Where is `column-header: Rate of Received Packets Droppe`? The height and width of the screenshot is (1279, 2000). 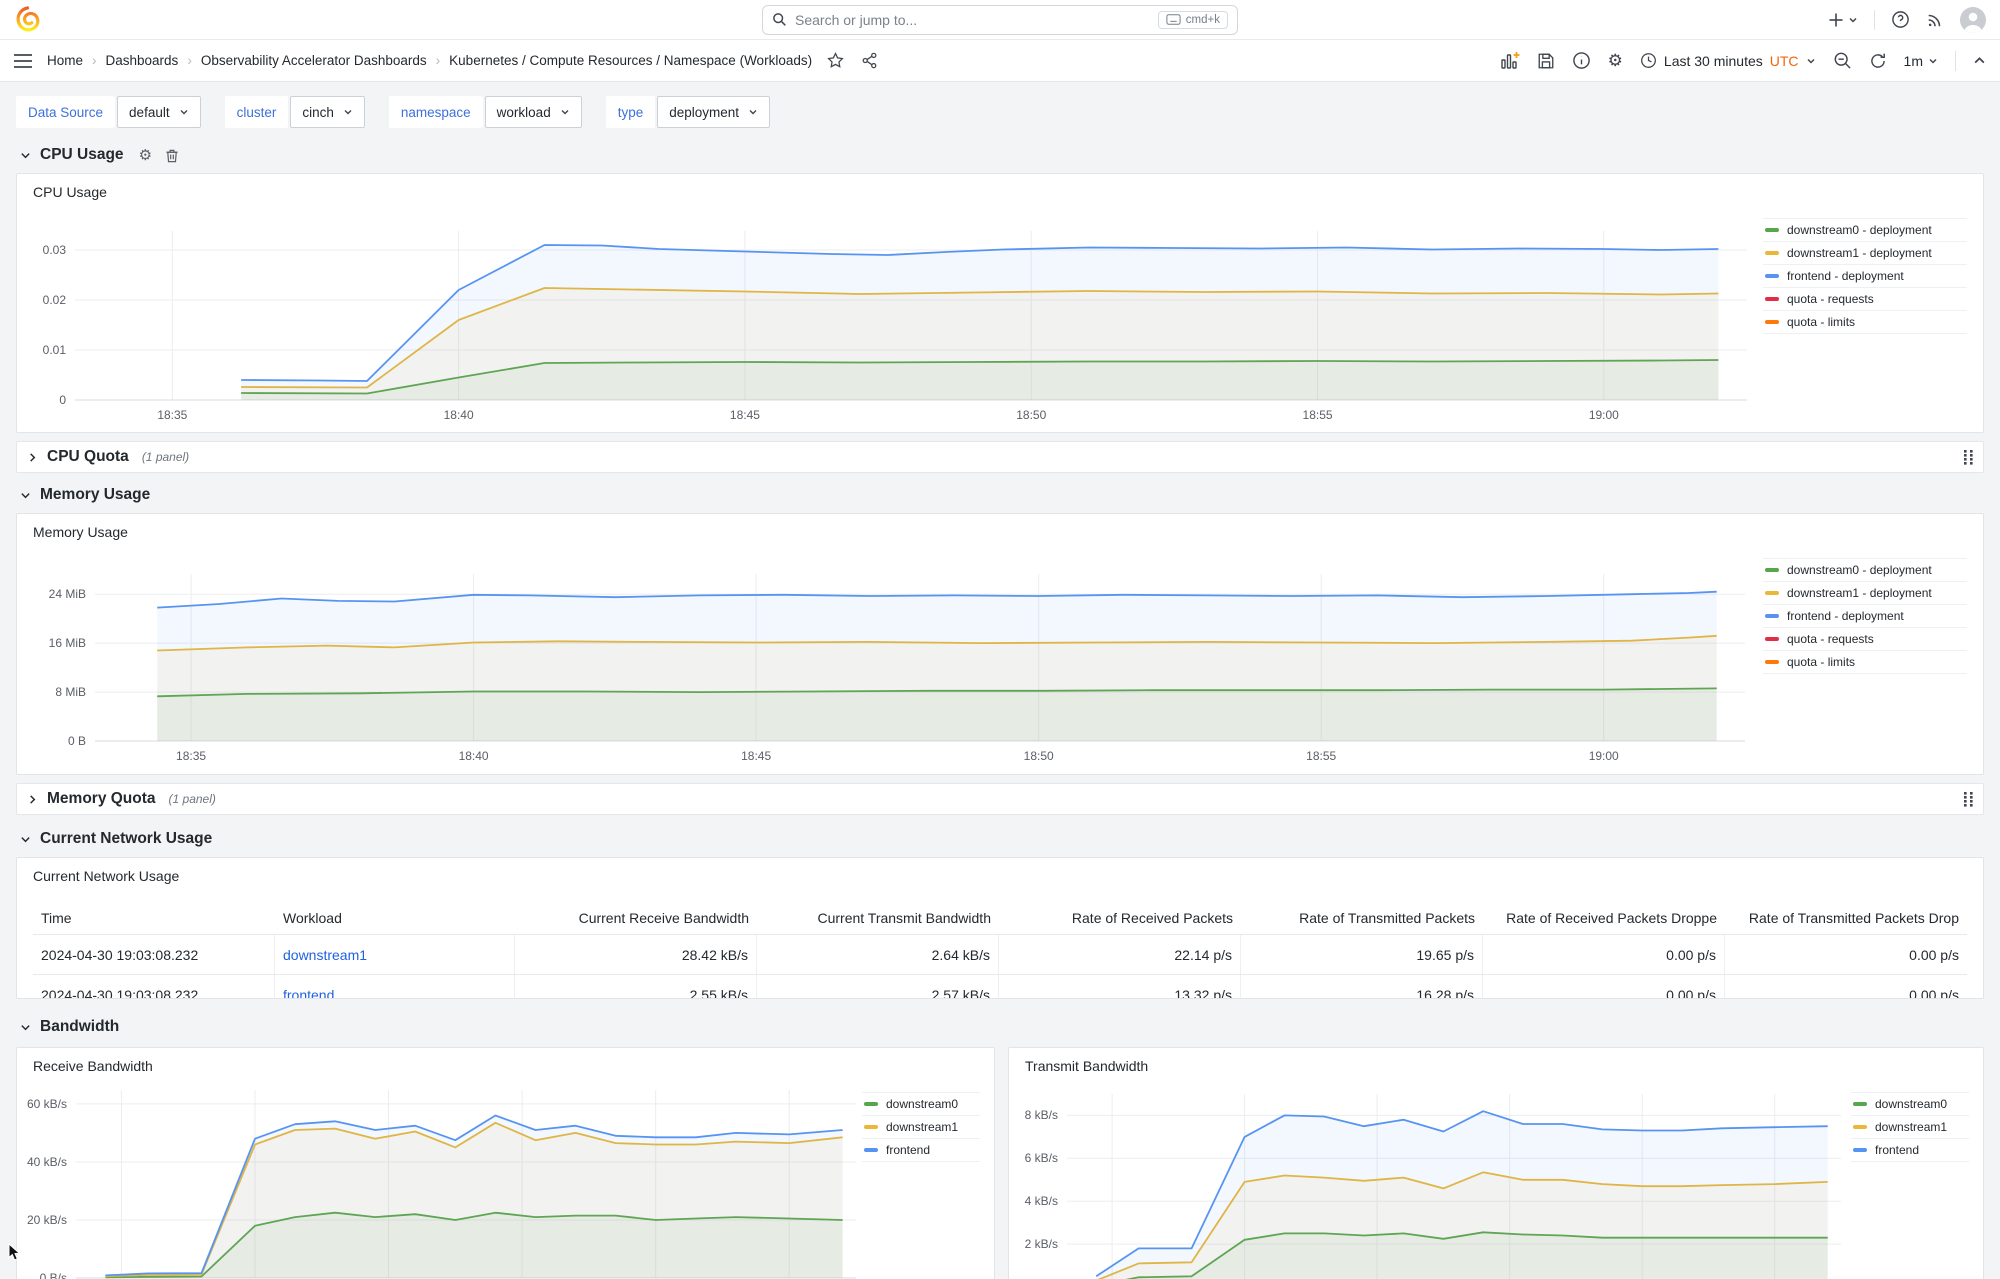 column-header: Rate of Received Packets Droppe is located at coordinates (1611, 918).